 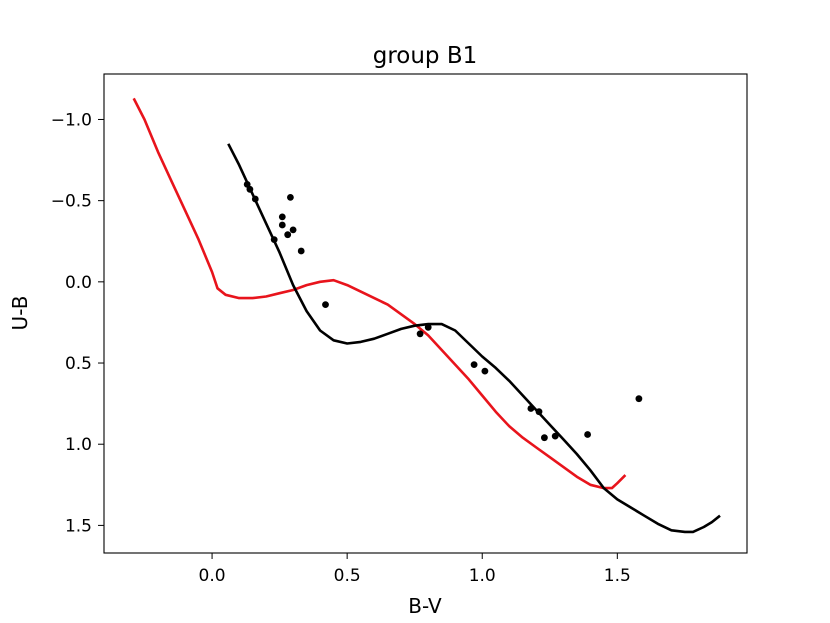 What do you see at coordinates (78, 526) in the screenshot?
I see `y-tick-label: 1.5` at bounding box center [78, 526].